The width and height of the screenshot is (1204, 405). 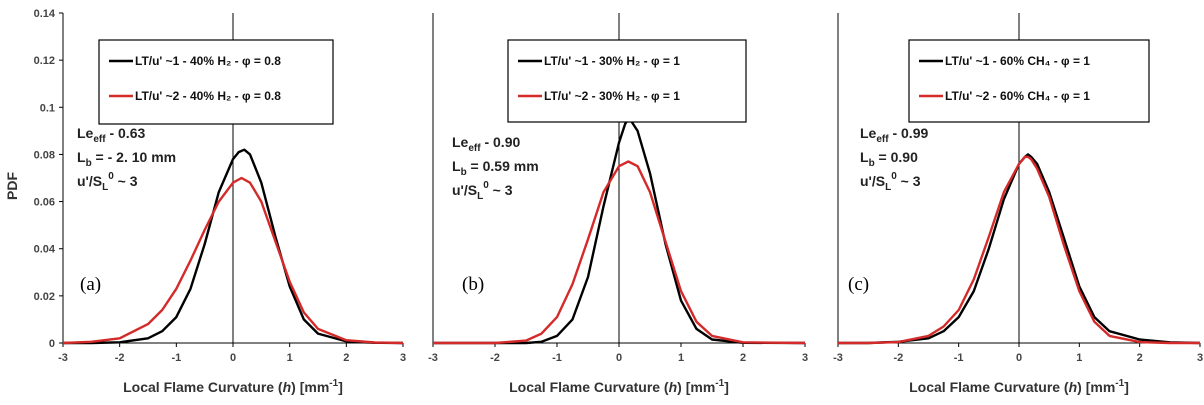 I want to click on panel-label: (a), so click(x=90, y=284).